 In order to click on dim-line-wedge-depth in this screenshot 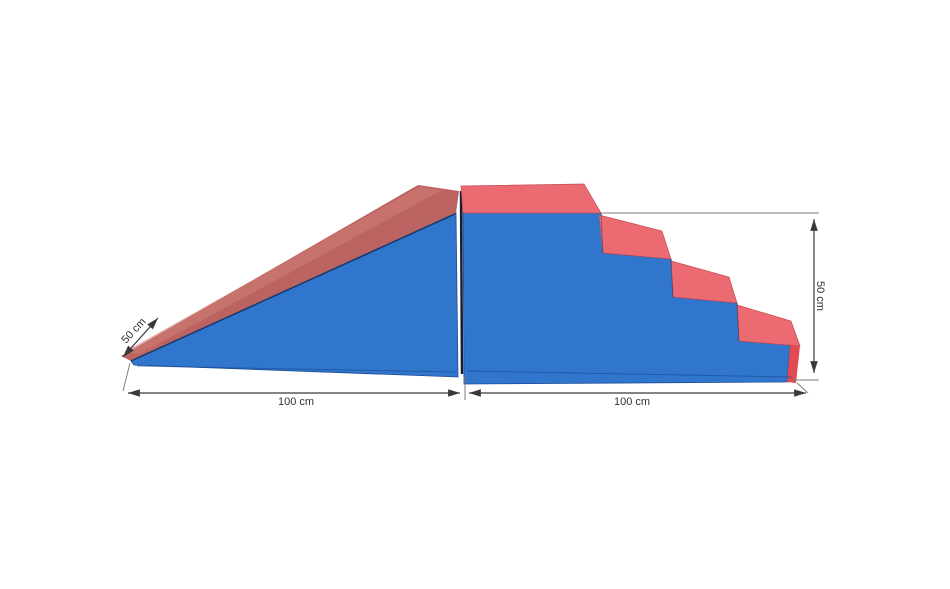, I will do `click(140, 337)`.